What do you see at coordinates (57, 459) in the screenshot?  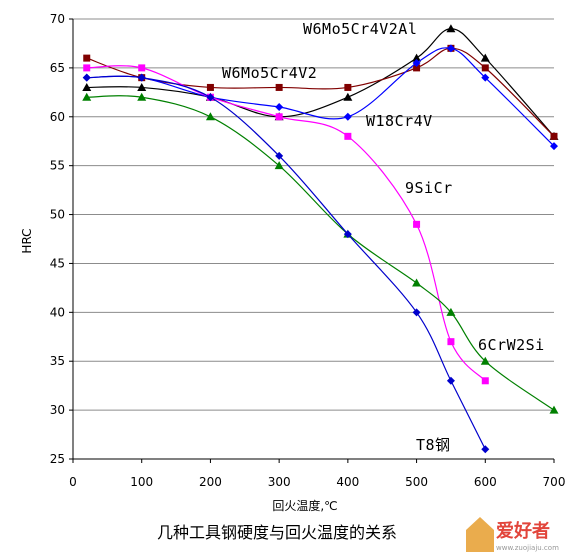 I see `y-tick-label: 25` at bounding box center [57, 459].